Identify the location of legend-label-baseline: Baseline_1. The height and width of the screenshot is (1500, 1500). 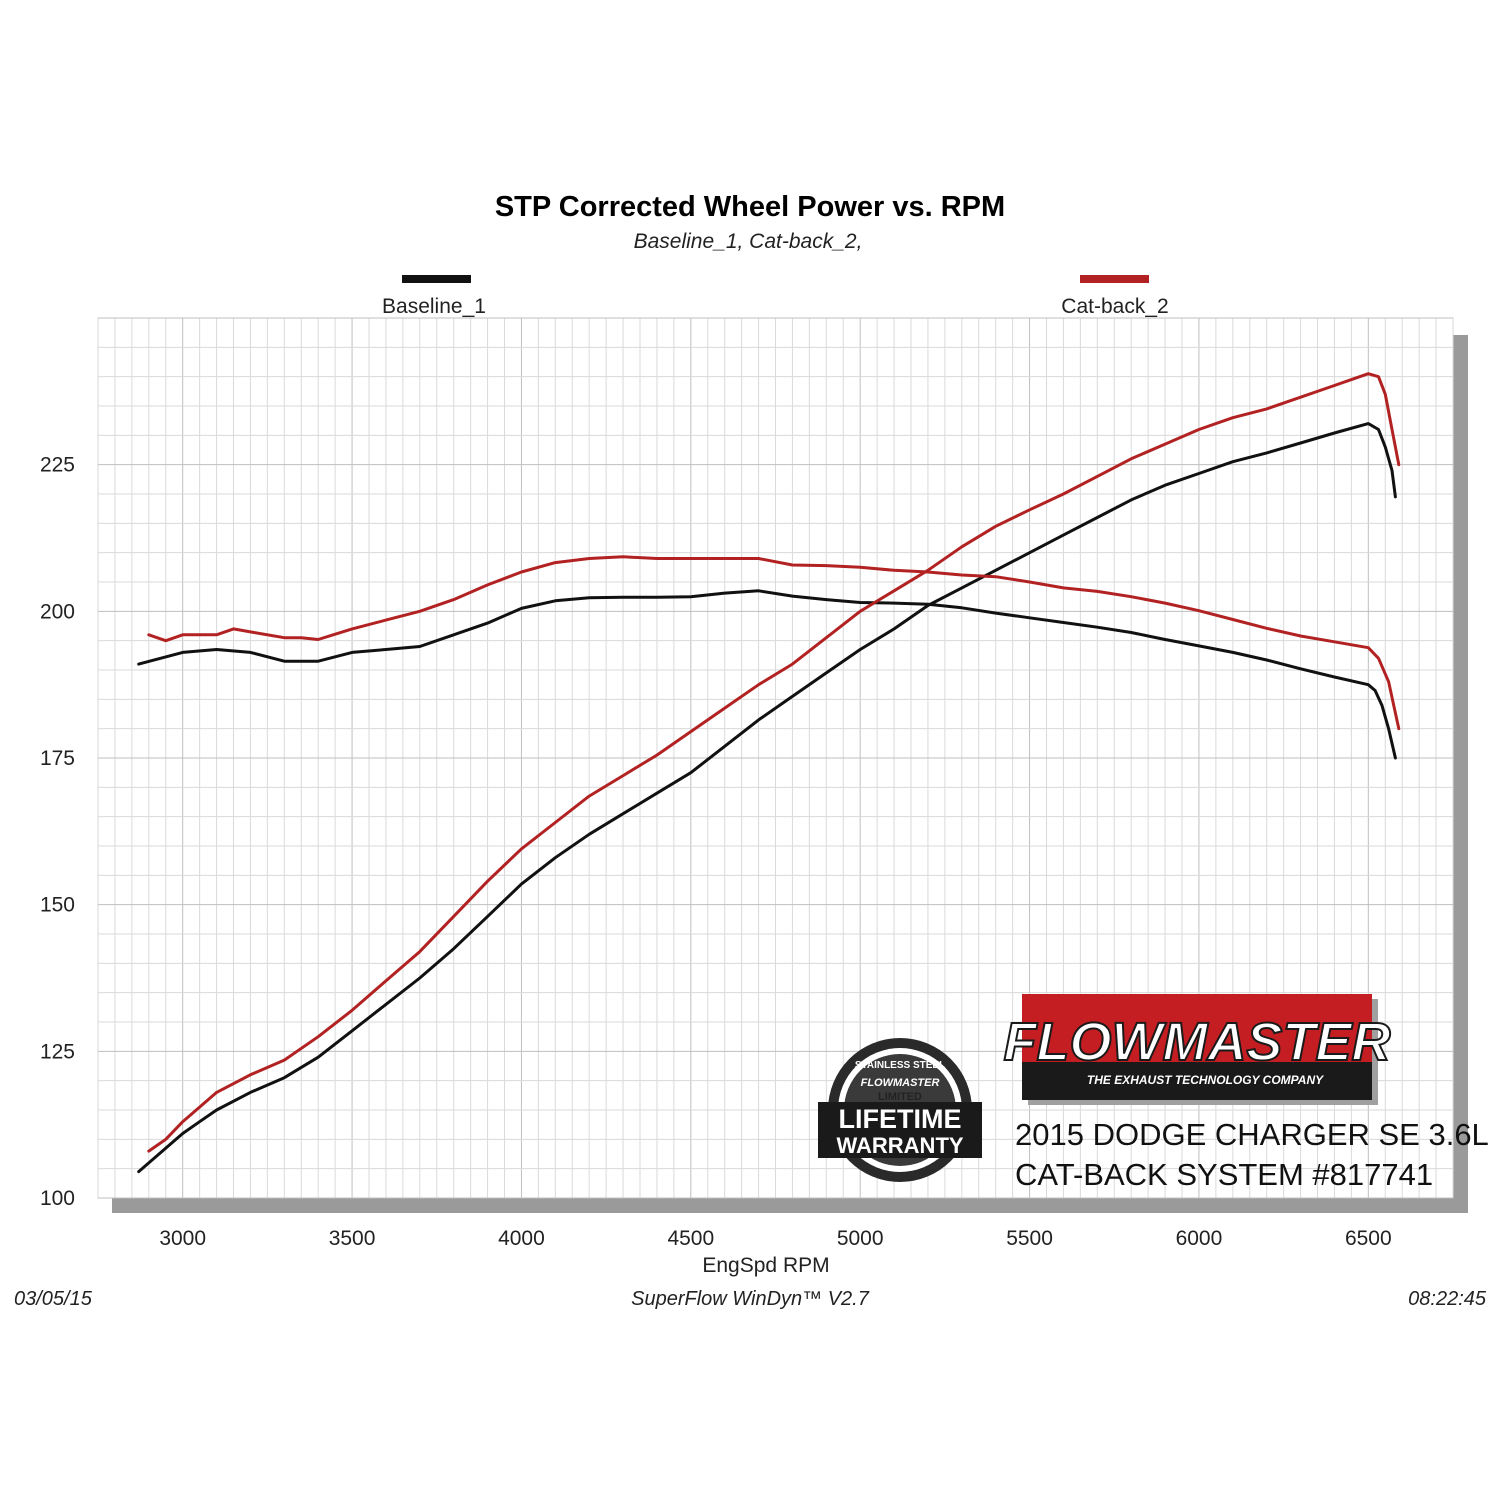
(434, 306).